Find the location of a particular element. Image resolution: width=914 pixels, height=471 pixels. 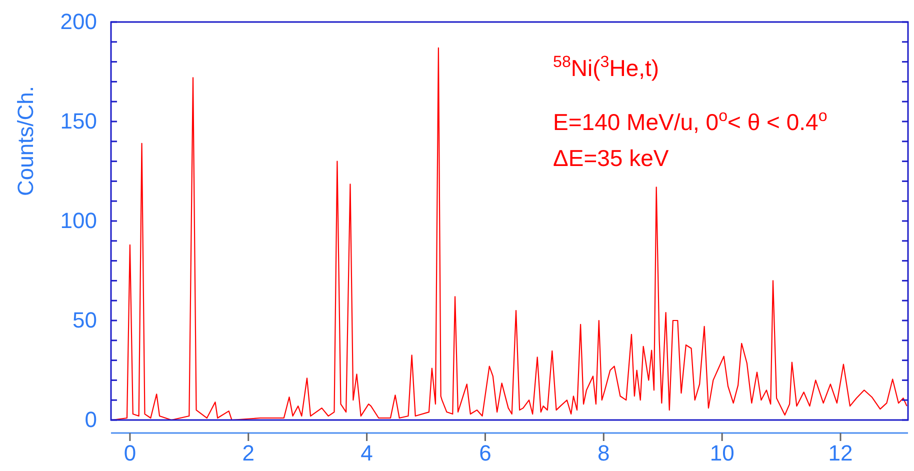

x-tick-label: 0 is located at coordinates (130, 453).